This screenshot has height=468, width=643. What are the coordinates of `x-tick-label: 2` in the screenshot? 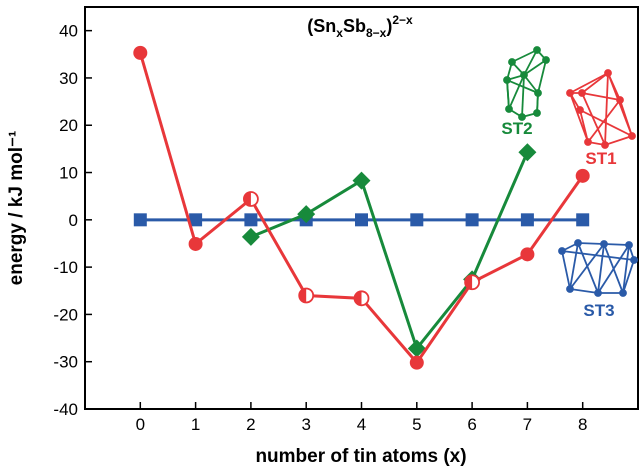 It's located at (250, 424).